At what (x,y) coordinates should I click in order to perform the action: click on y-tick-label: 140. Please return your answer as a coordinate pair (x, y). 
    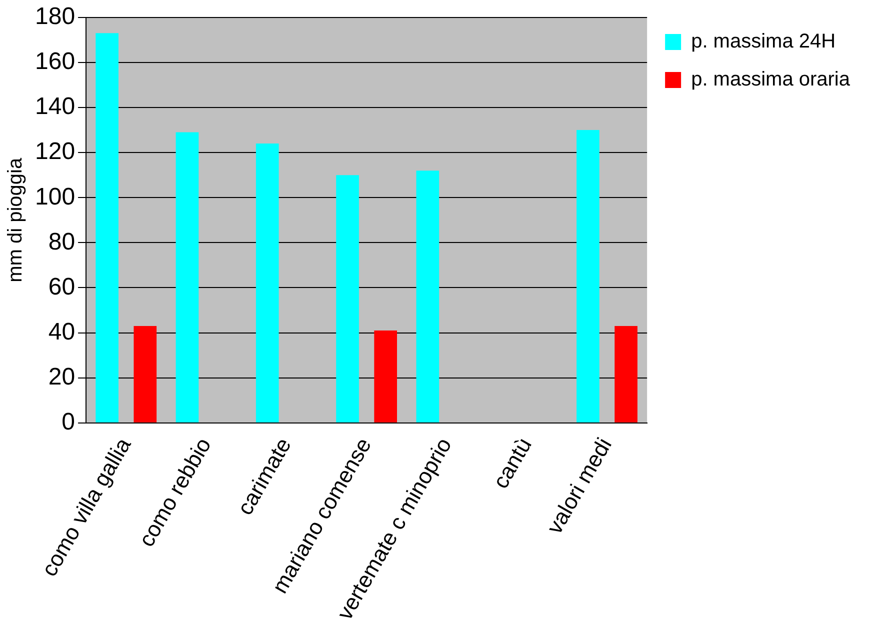
    Looking at the image, I should click on (55, 106).